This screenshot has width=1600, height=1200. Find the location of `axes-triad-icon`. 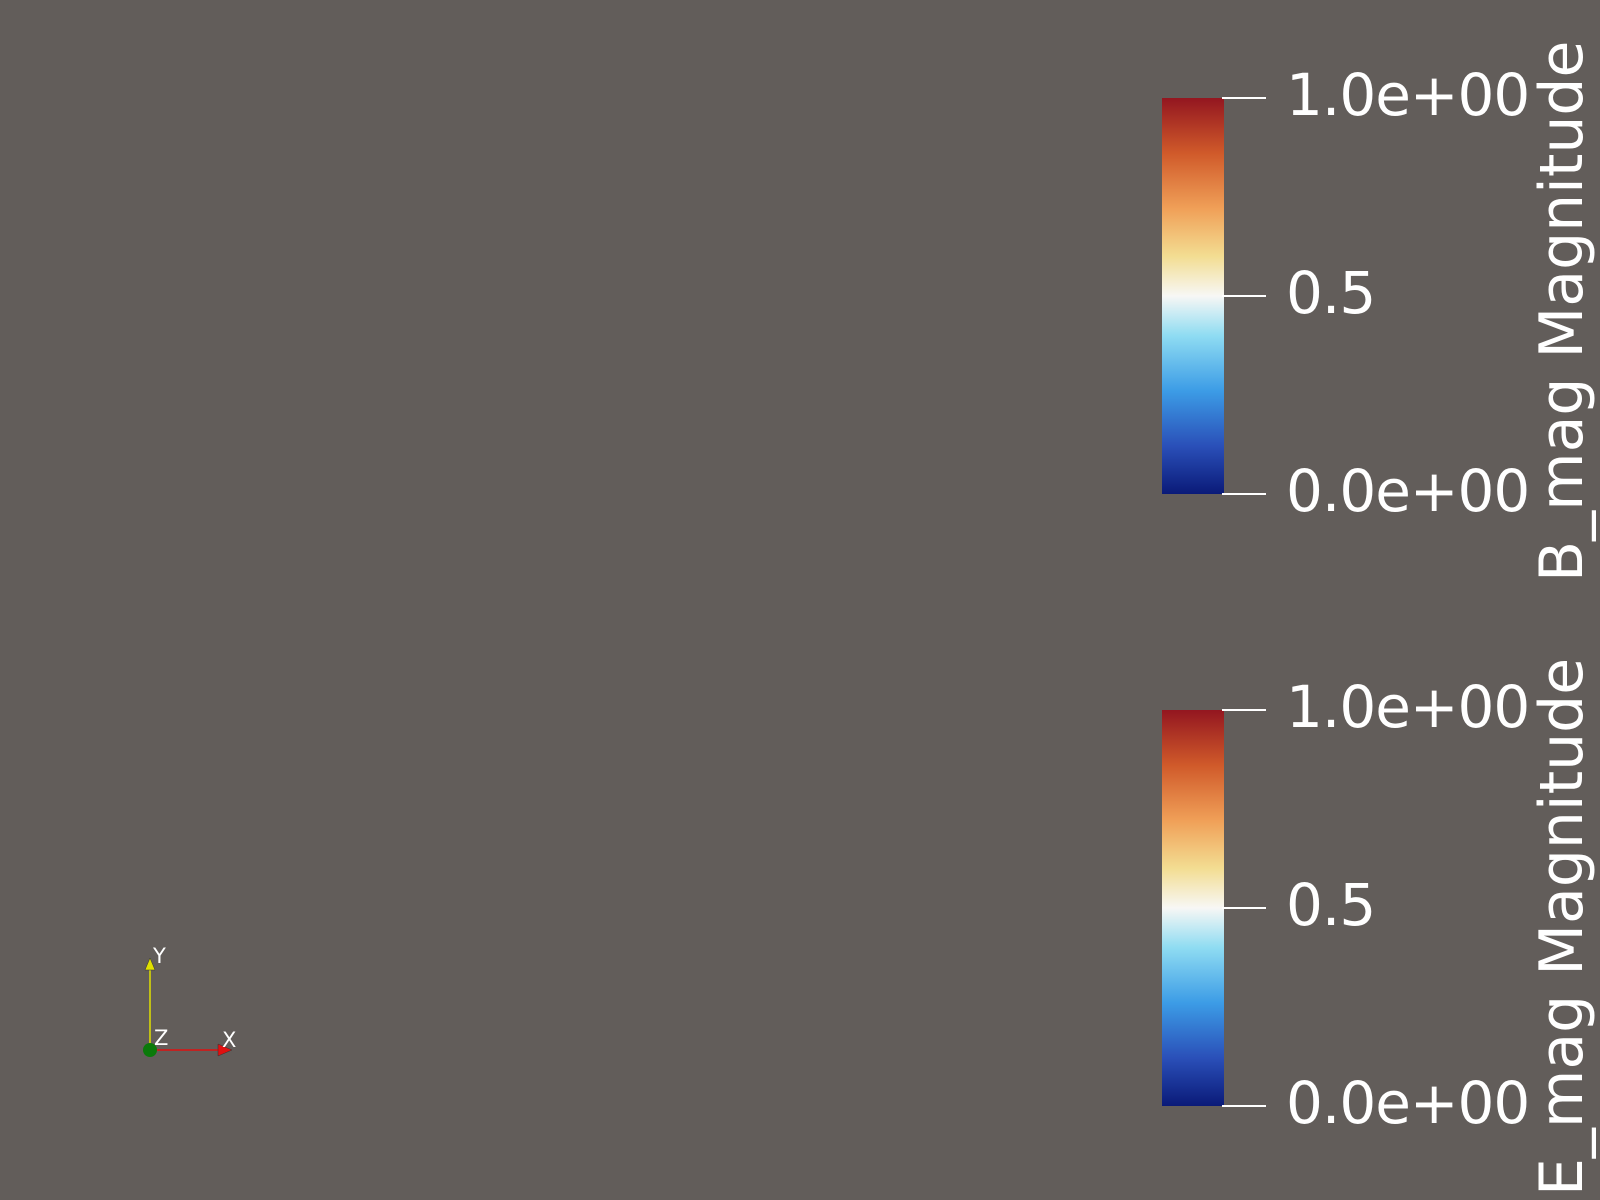

axes-triad-icon is located at coordinates (188, 1007).